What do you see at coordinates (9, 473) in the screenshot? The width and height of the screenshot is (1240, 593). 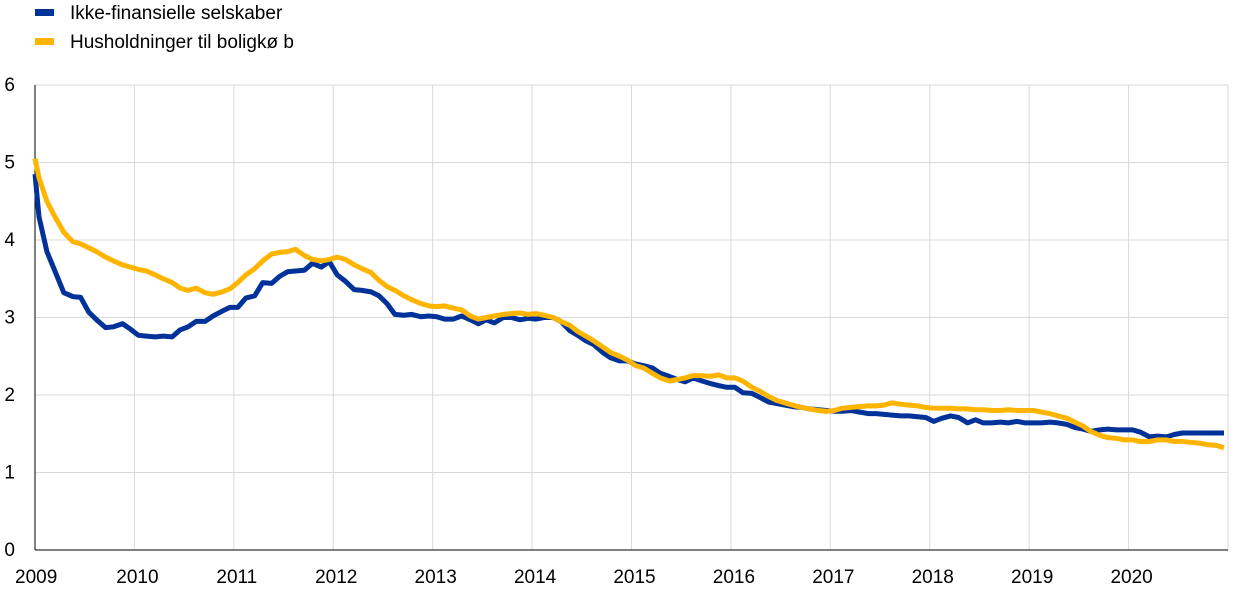 I see `y-tick-label-1: 1` at bounding box center [9, 473].